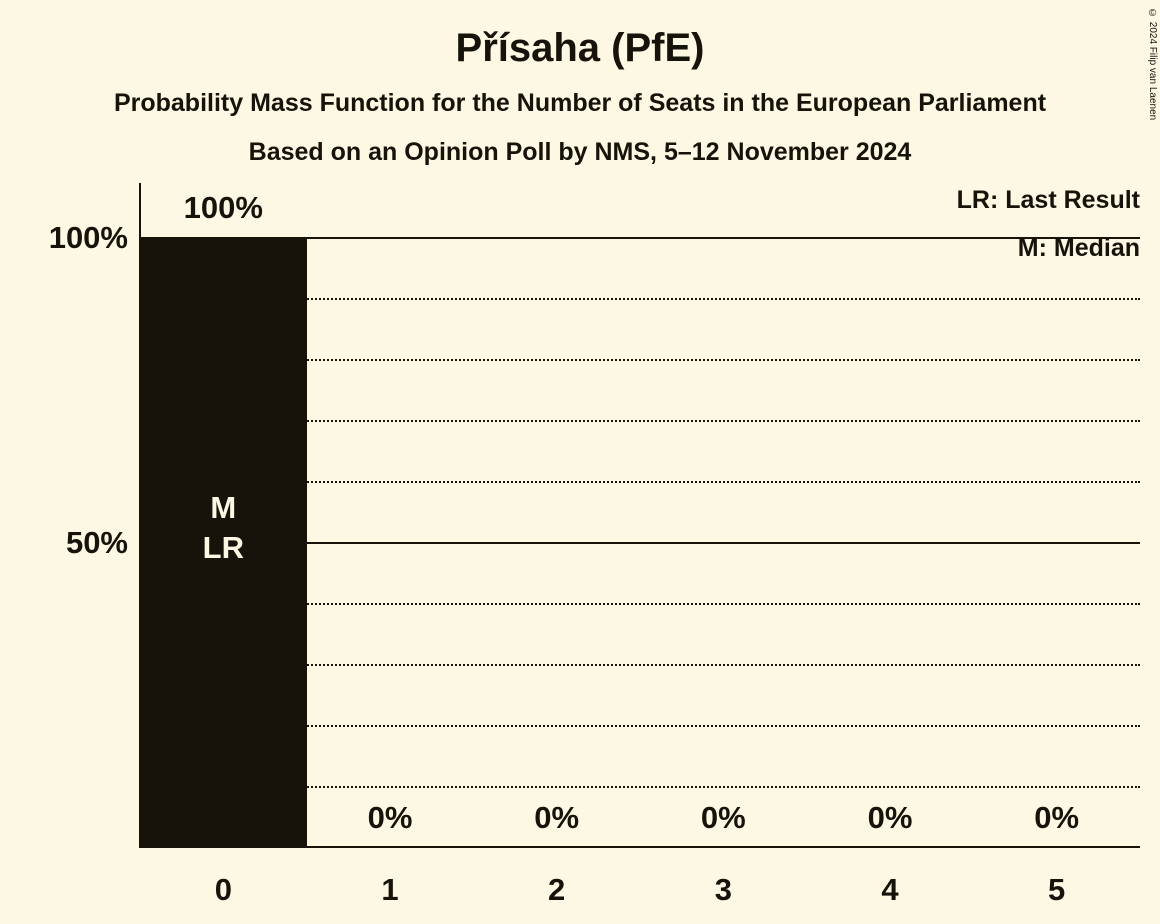 The width and height of the screenshot is (1160, 924). What do you see at coordinates (223, 528) in the screenshot?
I see `bar-annotation: M LR` at bounding box center [223, 528].